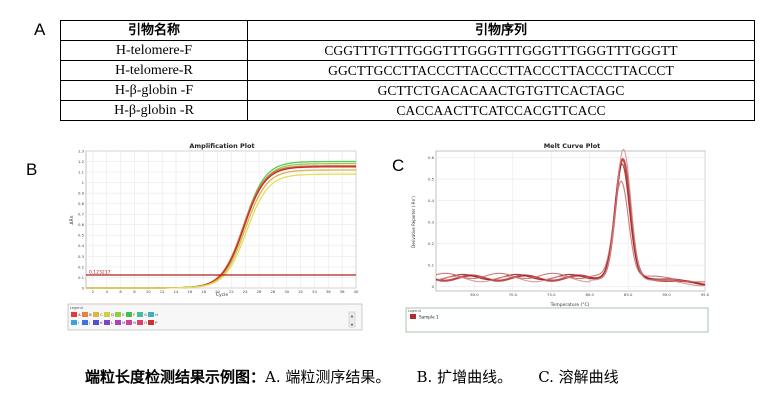 The height and width of the screenshot is (400, 774). What do you see at coordinates (328, 291) in the screenshot?
I see `x-tick-label: 36` at bounding box center [328, 291].